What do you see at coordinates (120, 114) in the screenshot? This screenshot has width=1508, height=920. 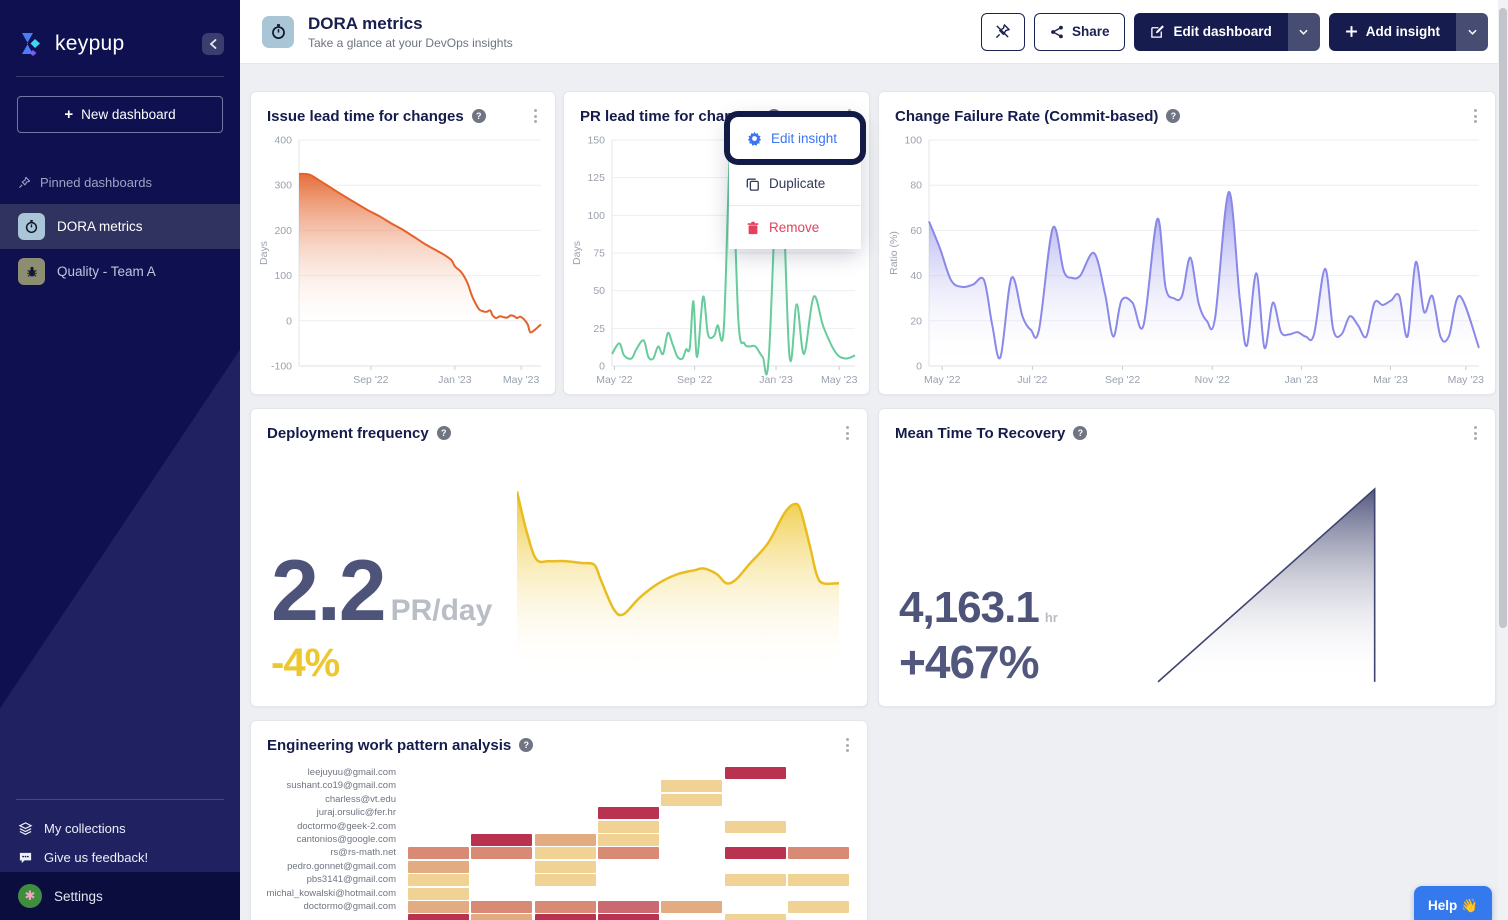 I see `new-dashboard-button: + New dashboard` at bounding box center [120, 114].